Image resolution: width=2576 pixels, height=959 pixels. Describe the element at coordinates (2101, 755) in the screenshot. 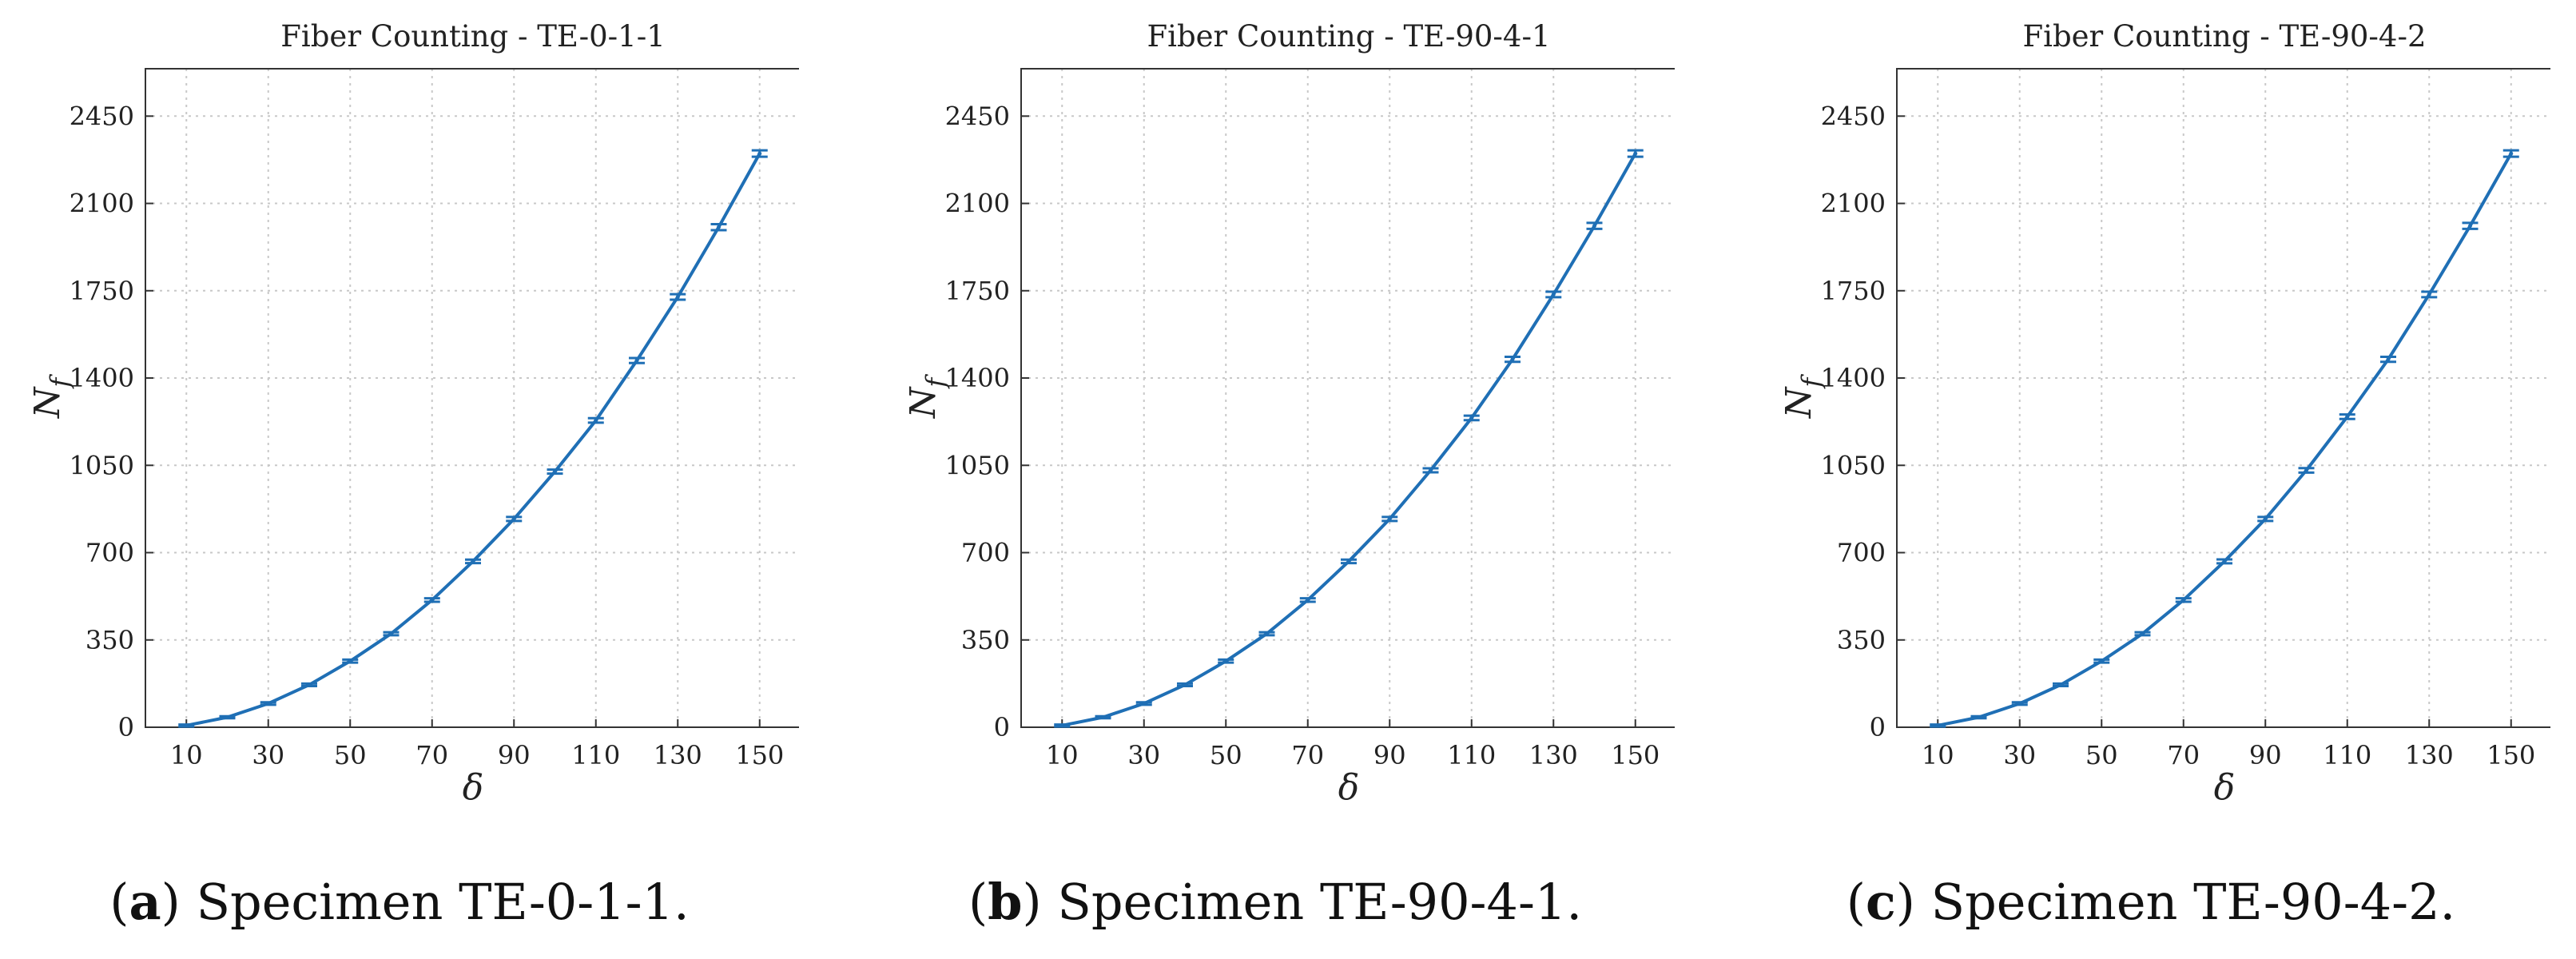

I see `pc-x-tick-label-2: 50` at that location.